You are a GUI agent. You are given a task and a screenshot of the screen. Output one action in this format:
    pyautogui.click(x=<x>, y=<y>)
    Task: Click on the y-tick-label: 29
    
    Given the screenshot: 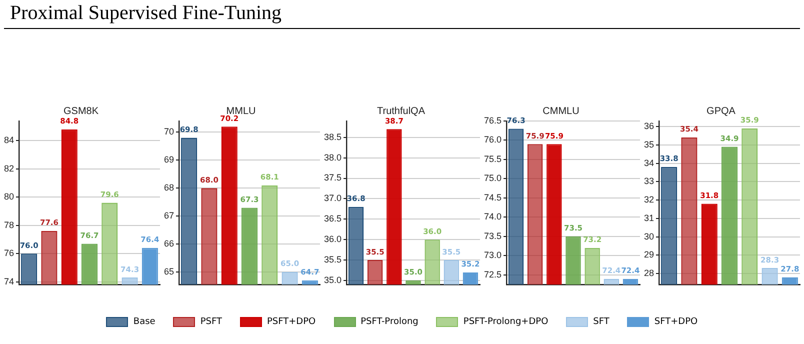 What is the action you would take?
    pyautogui.click(x=649, y=255)
    